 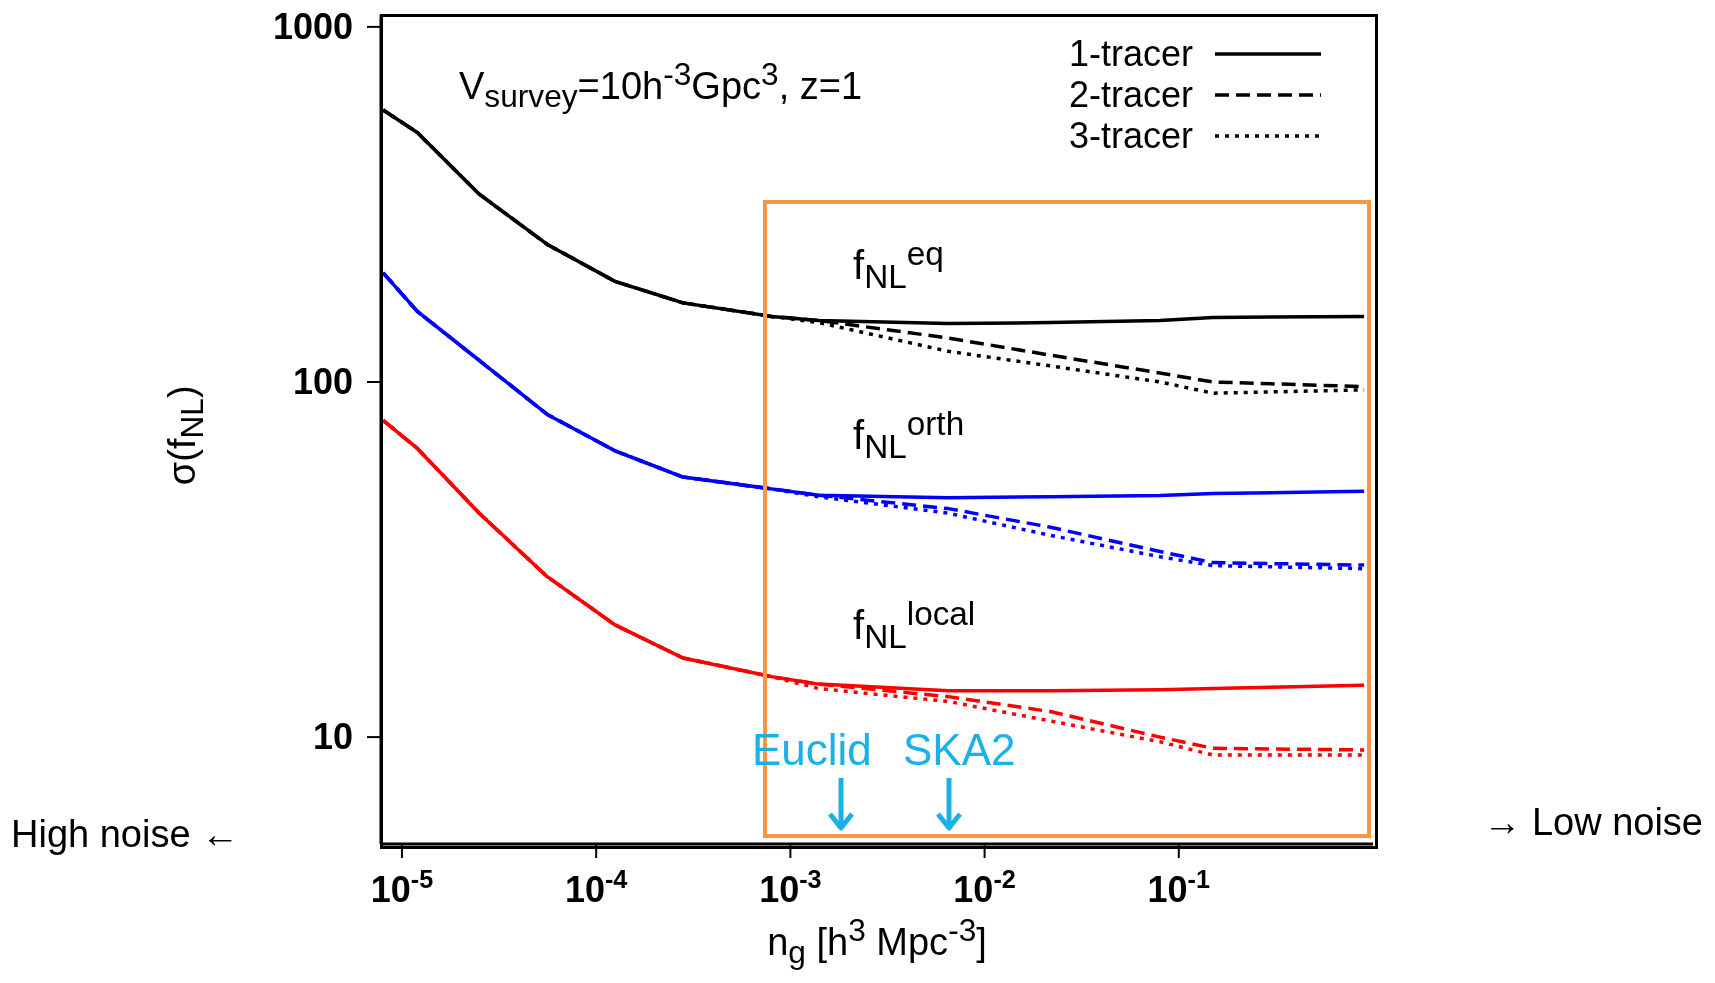 What do you see at coordinates (322, 381) in the screenshot?
I see `y-tick-label: 100` at bounding box center [322, 381].